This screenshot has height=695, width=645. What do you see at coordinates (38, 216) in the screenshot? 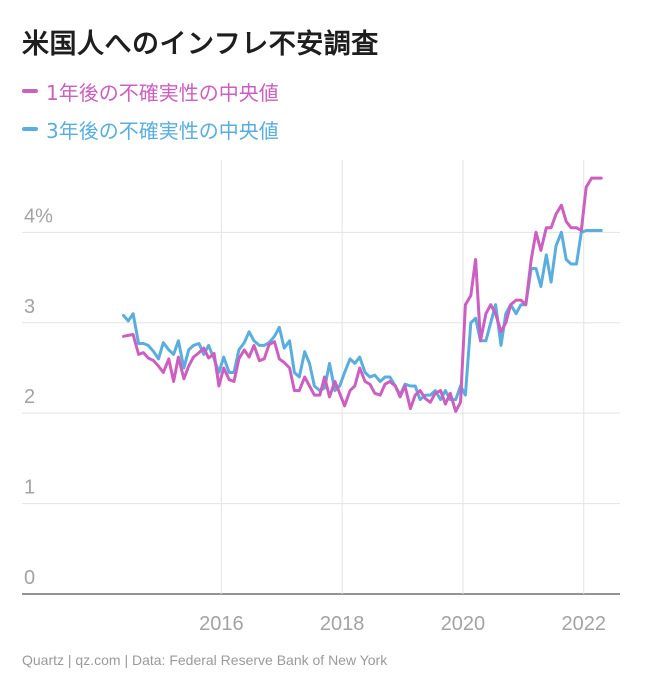
I see `y-tick-label-4: 4%` at bounding box center [38, 216].